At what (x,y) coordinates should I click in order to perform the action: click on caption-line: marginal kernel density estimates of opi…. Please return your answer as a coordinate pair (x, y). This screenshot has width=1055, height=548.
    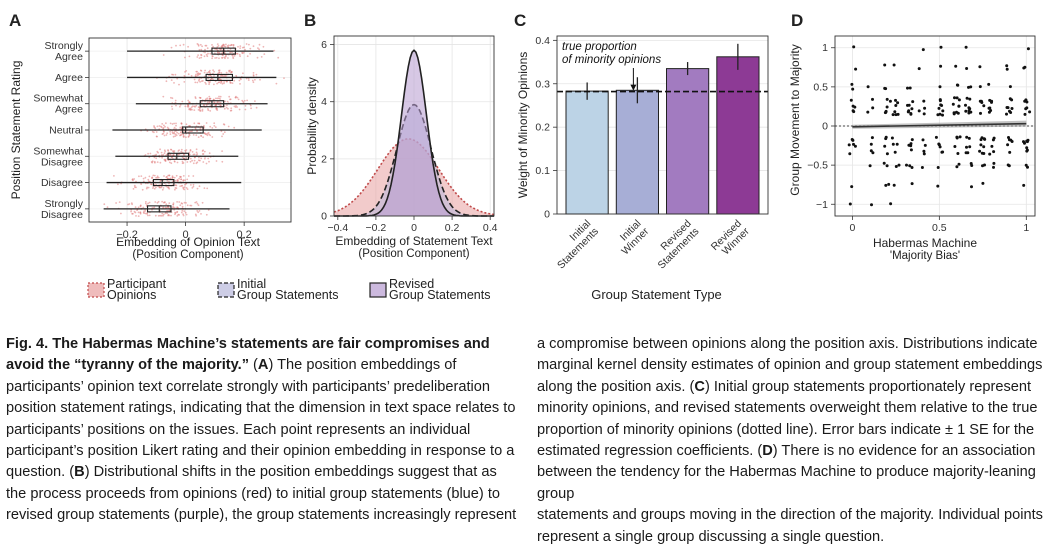
    Looking at the image, I should click on (790, 365).